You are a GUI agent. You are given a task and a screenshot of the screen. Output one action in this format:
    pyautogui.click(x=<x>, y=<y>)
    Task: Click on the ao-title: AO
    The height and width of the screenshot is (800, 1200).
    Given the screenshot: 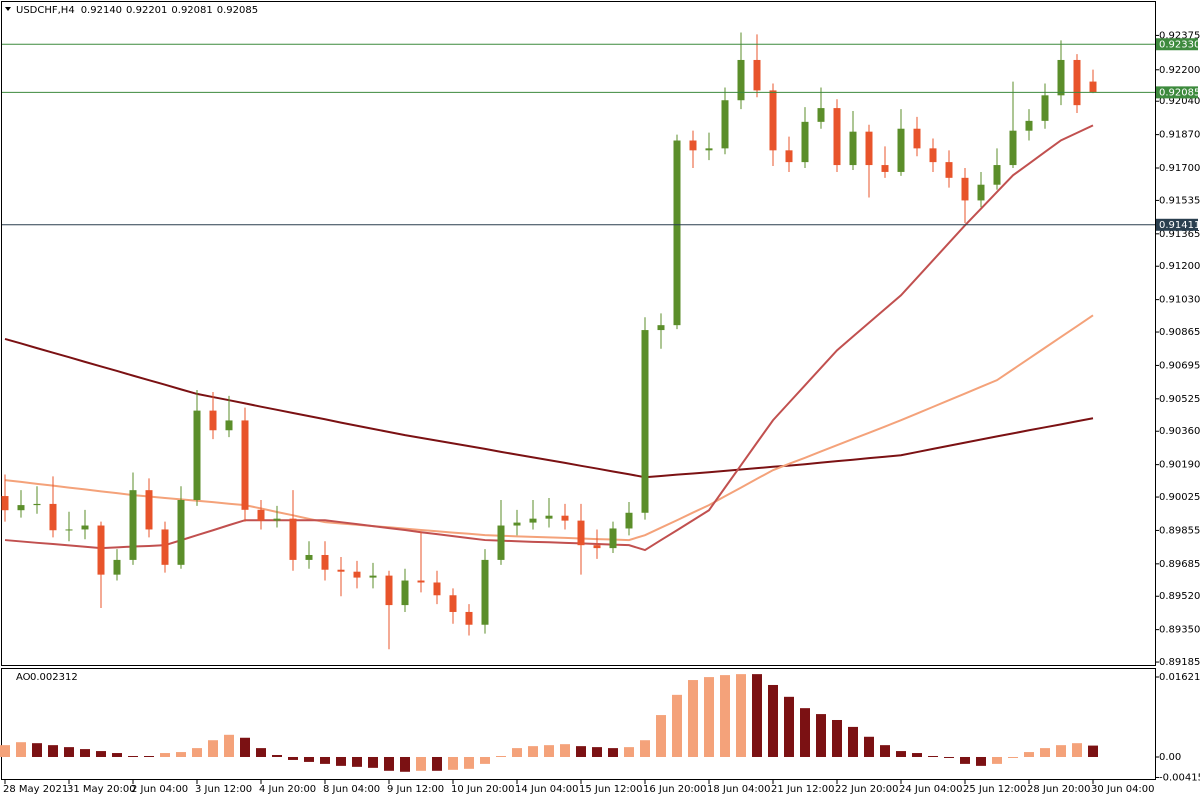 What is the action you would take?
    pyautogui.click(x=23, y=677)
    